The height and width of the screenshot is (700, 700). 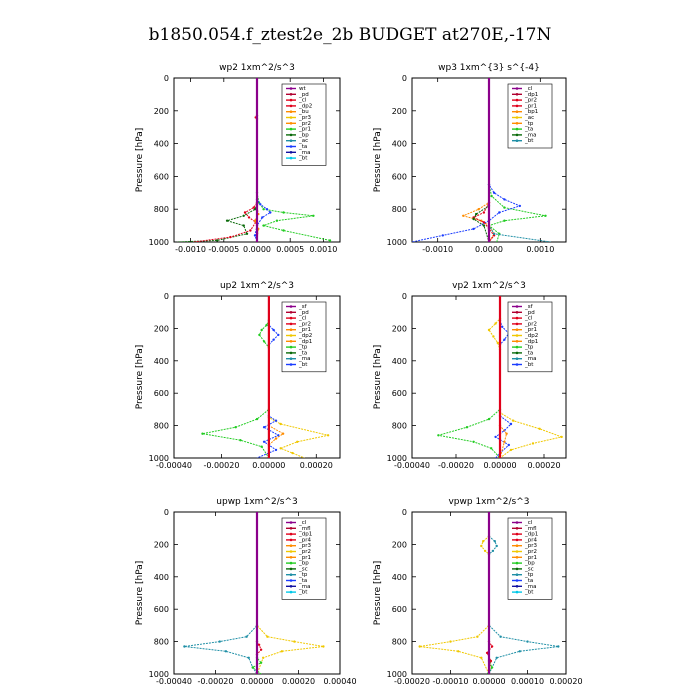 What do you see at coordinates (531, 112) in the screenshot?
I see `legend-label: _bp1` at bounding box center [531, 112].